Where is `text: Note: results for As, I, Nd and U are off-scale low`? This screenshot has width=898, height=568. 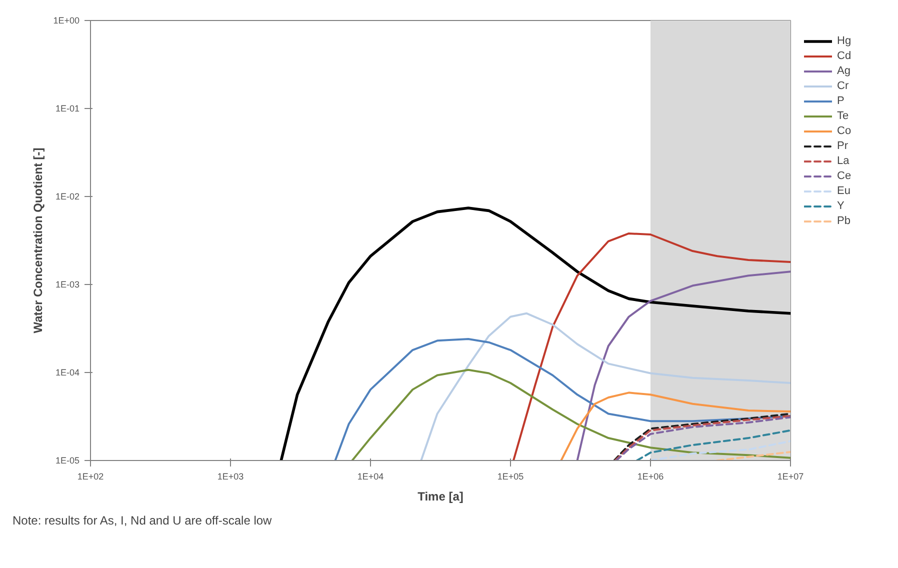
text: Note: results for As, I, Nd and U are off-scale low is located at coordinates (142, 521).